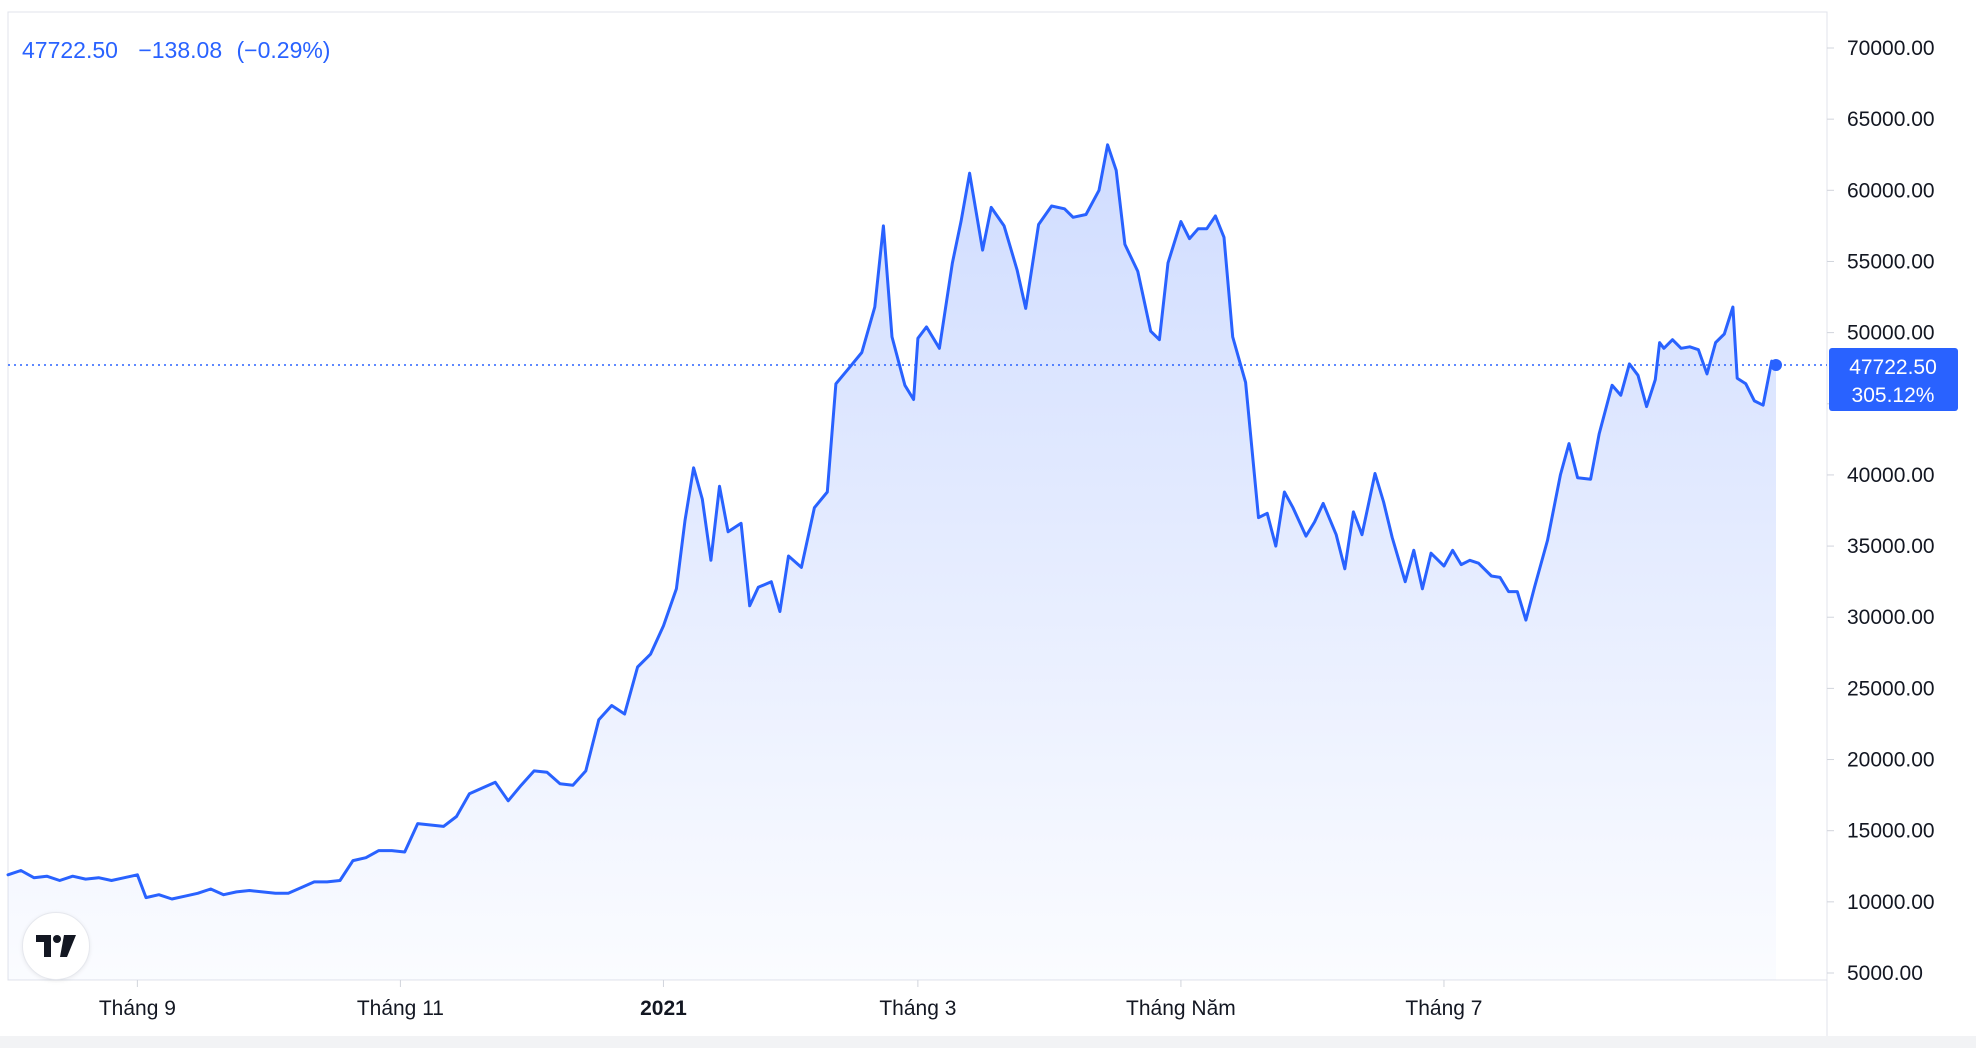  What do you see at coordinates (917, 1008) in the screenshot?
I see `time-axis-label: Tháng 3` at bounding box center [917, 1008].